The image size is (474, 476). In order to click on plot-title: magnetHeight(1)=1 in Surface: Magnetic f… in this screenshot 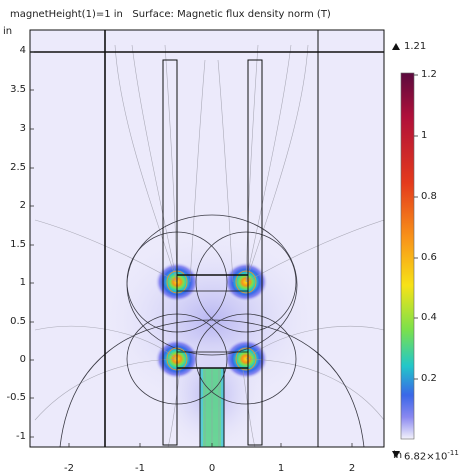, I will do `click(170, 14)`.